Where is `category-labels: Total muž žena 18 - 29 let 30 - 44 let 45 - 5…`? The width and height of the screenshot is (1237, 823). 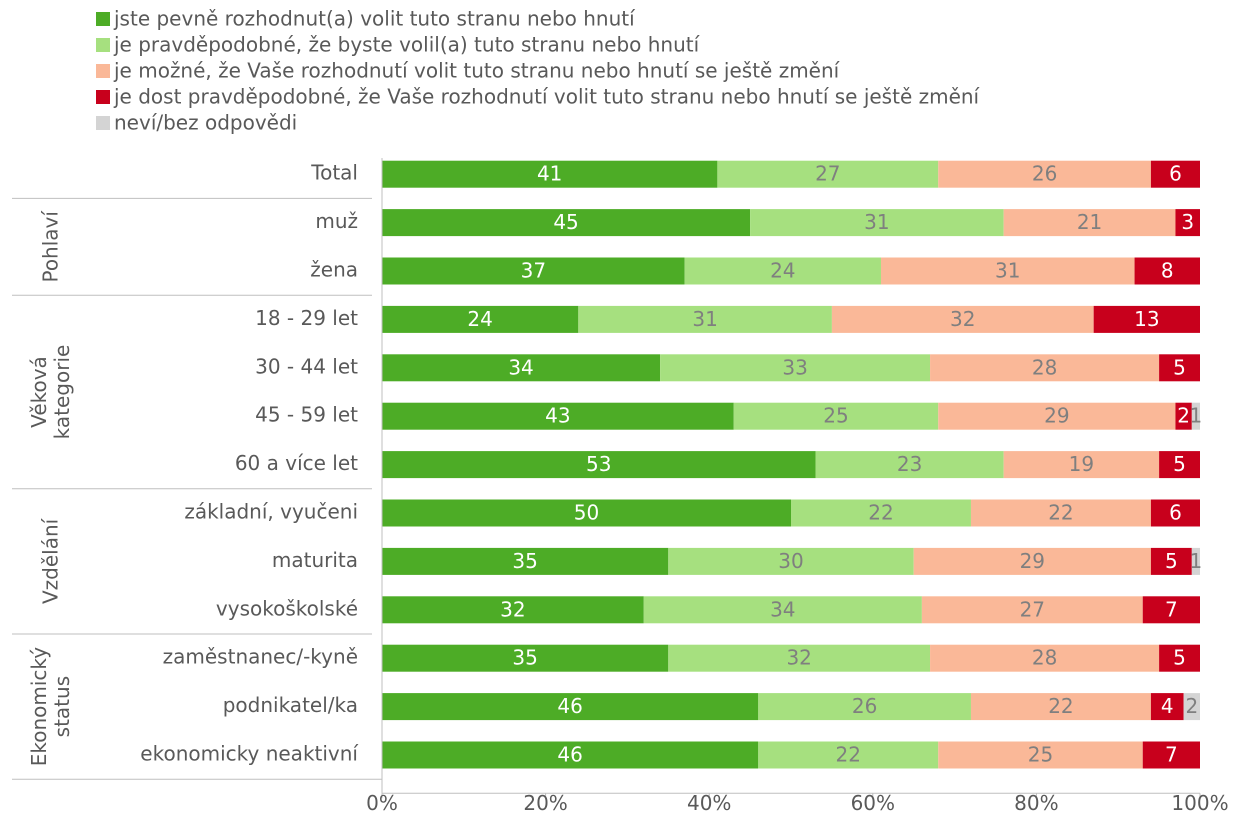
category-labels: Total muž žena 18 - 29 let 30 - 44 let 45 - 5… is located at coordinates (249, 463).